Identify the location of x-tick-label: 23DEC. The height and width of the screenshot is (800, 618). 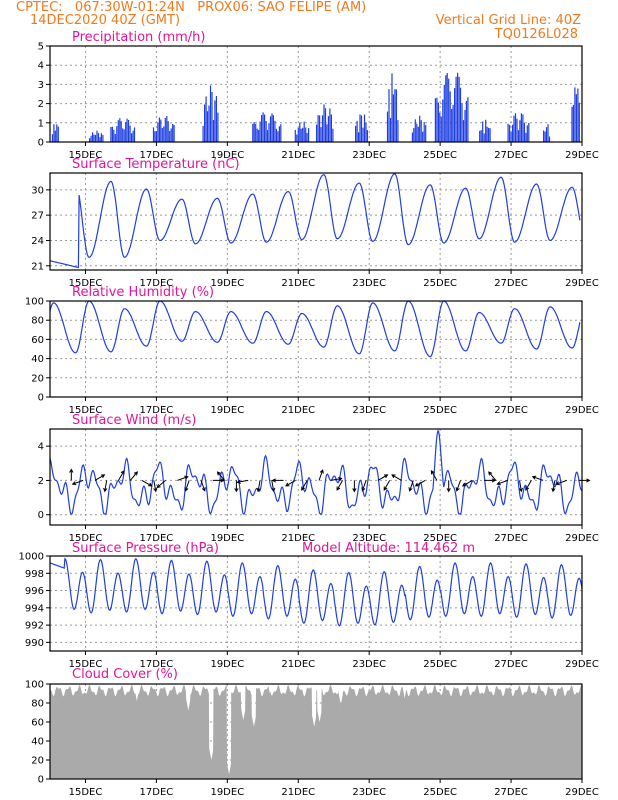
(369, 155).